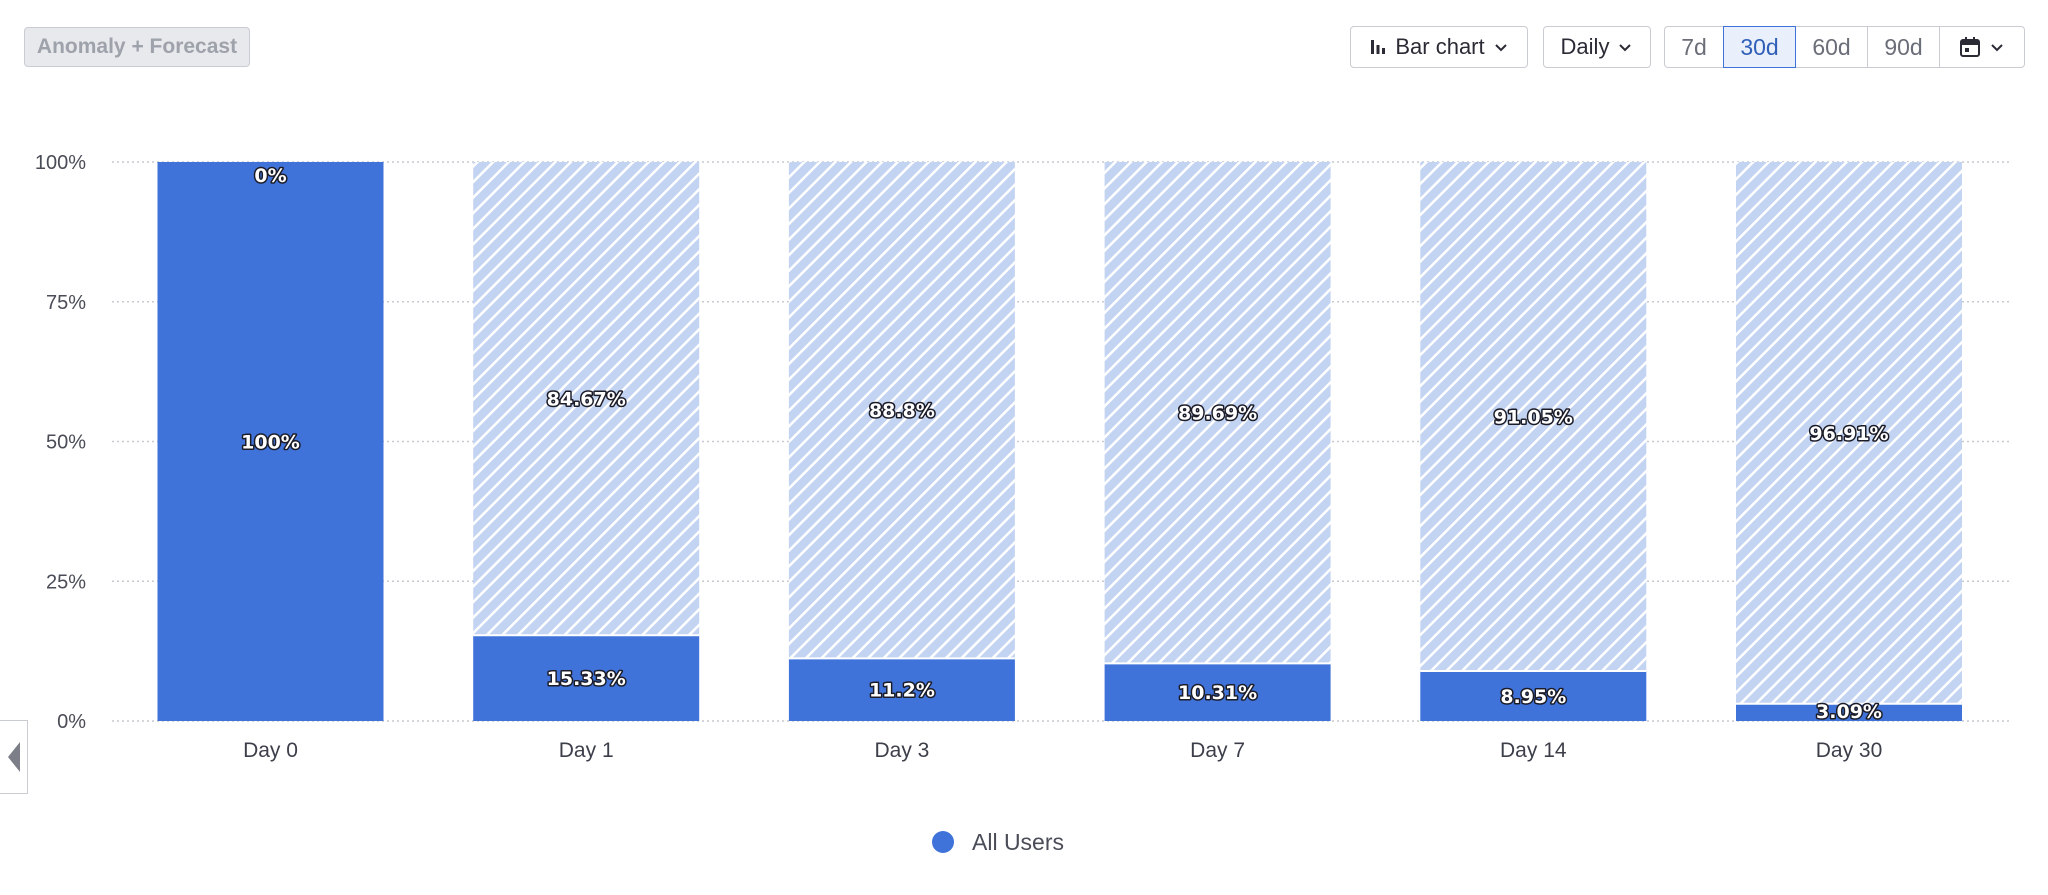  Describe the element at coordinates (71, 722) in the screenshot. I see `y-tick-label: 0%` at that location.